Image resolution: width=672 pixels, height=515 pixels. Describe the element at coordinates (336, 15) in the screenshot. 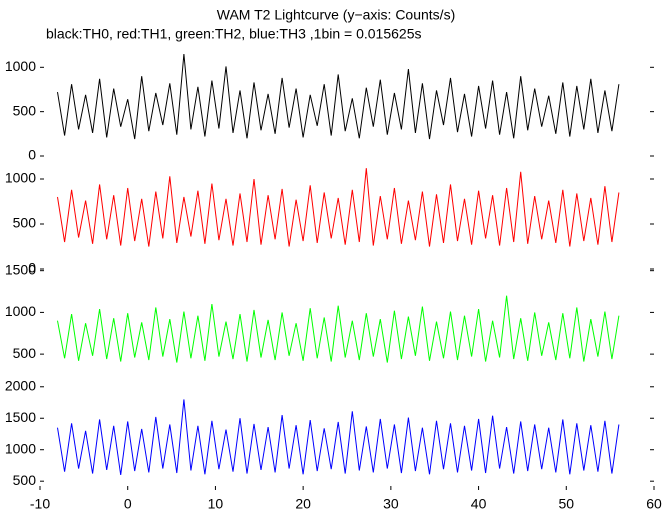

I see `chart-title: WAM T2 Lightcurve (y−axis: Counts/s)` at that location.